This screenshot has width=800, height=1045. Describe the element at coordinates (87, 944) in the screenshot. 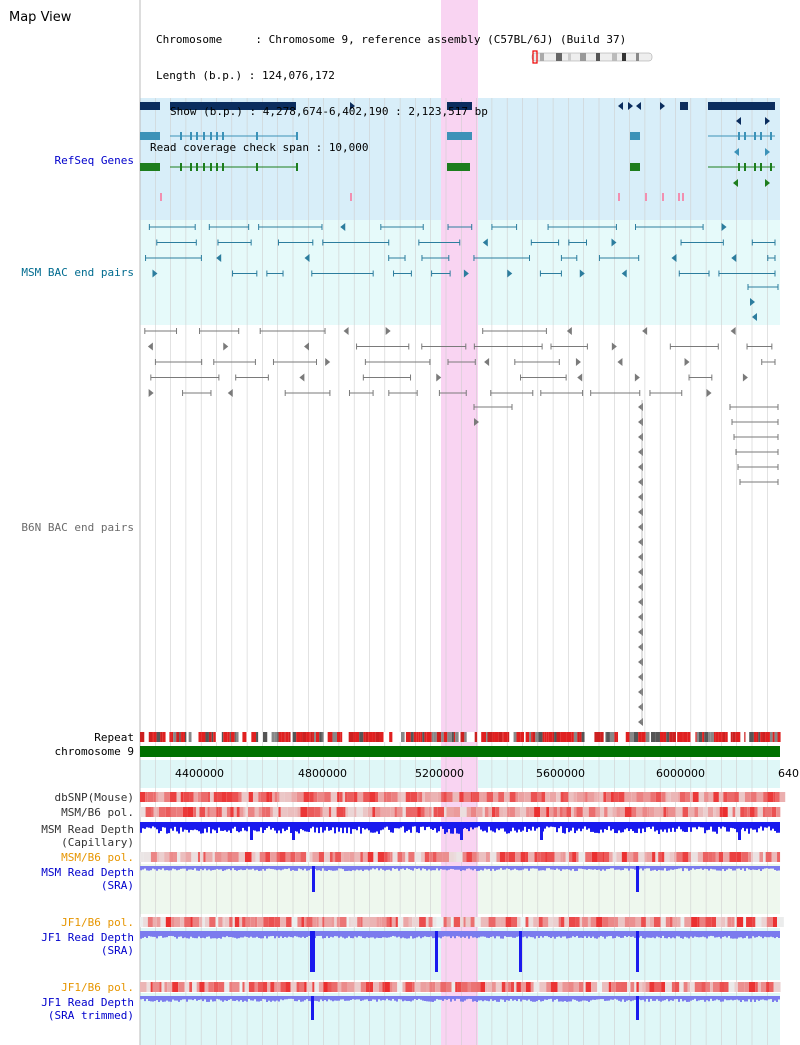

I see `jf1-read-depth-sra-label: JF1 Read Depth (SRA)` at that location.